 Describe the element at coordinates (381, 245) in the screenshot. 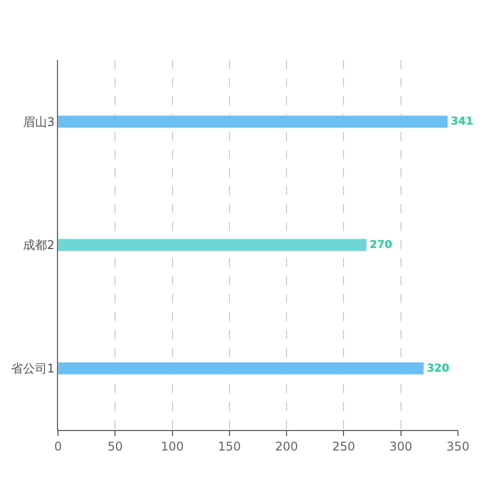

I see `data-label: 270` at that location.